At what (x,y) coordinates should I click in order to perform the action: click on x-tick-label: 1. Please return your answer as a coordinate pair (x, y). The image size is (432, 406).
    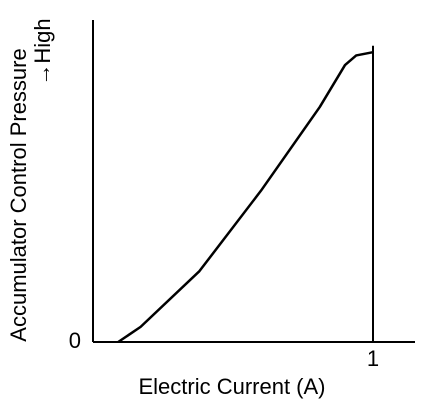
    Looking at the image, I should click on (373, 358).